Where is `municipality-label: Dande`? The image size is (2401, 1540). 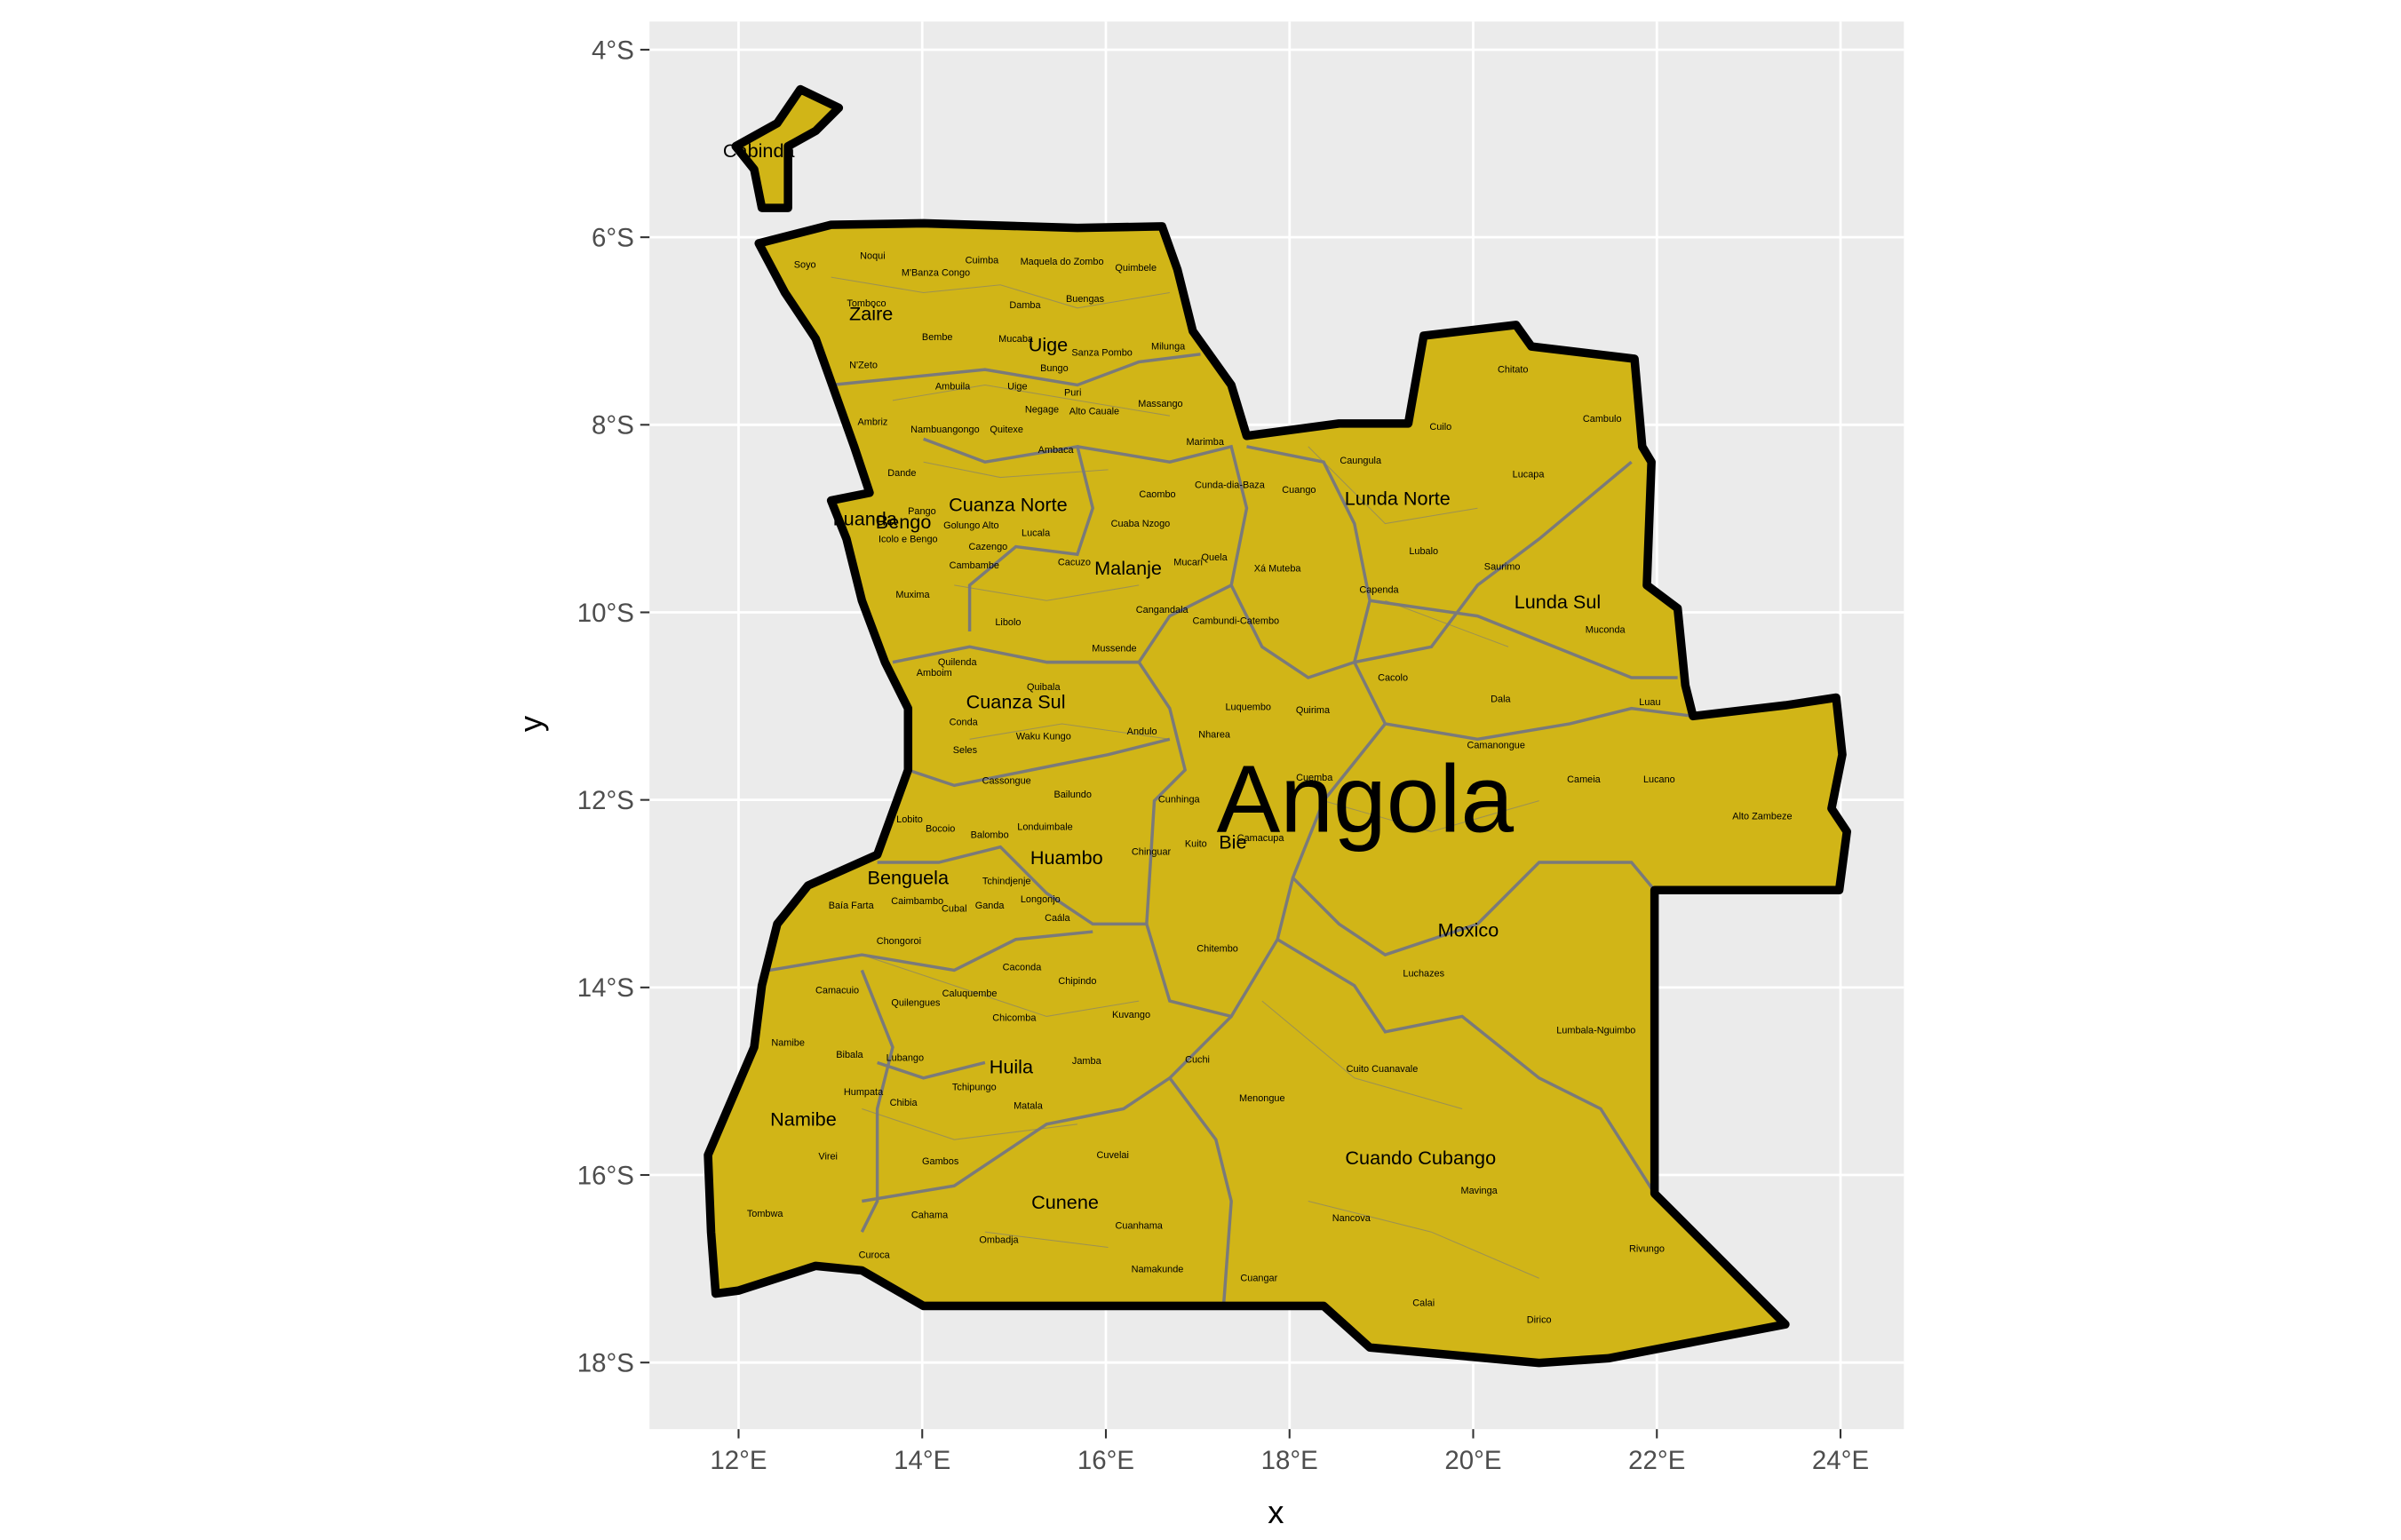
municipality-label: Dande is located at coordinates (901, 474).